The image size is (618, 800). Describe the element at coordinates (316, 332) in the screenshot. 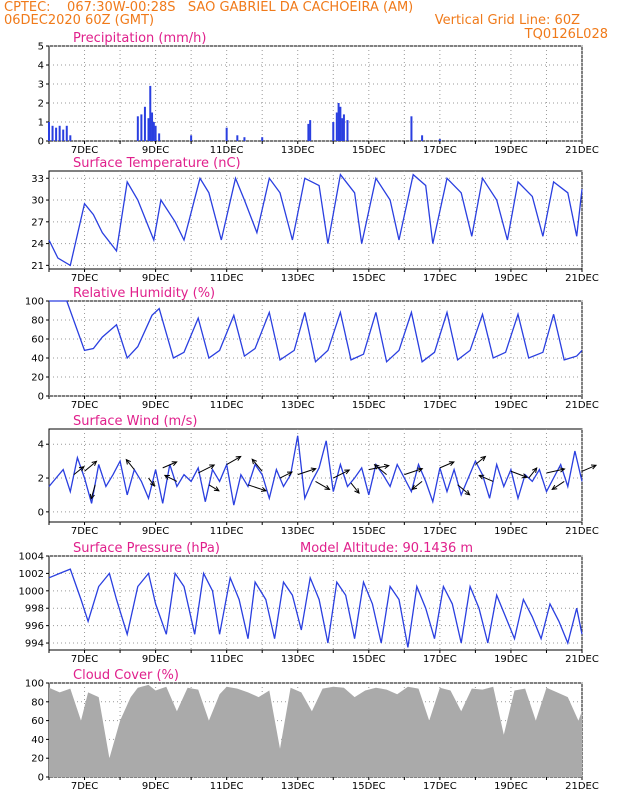

I see `series-line-humidity` at that location.